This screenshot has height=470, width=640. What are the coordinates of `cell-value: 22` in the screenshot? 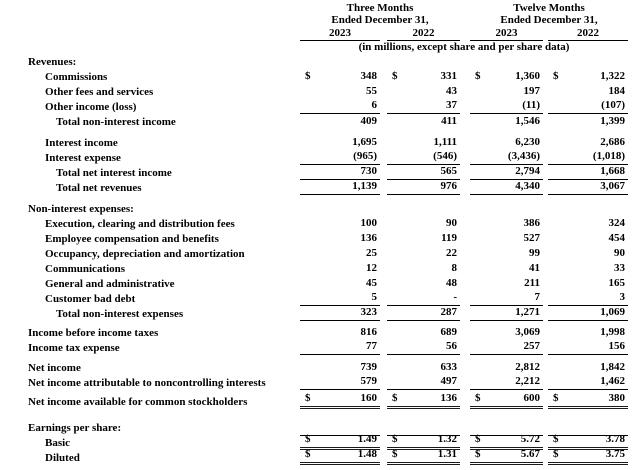 It's located at (451, 253).